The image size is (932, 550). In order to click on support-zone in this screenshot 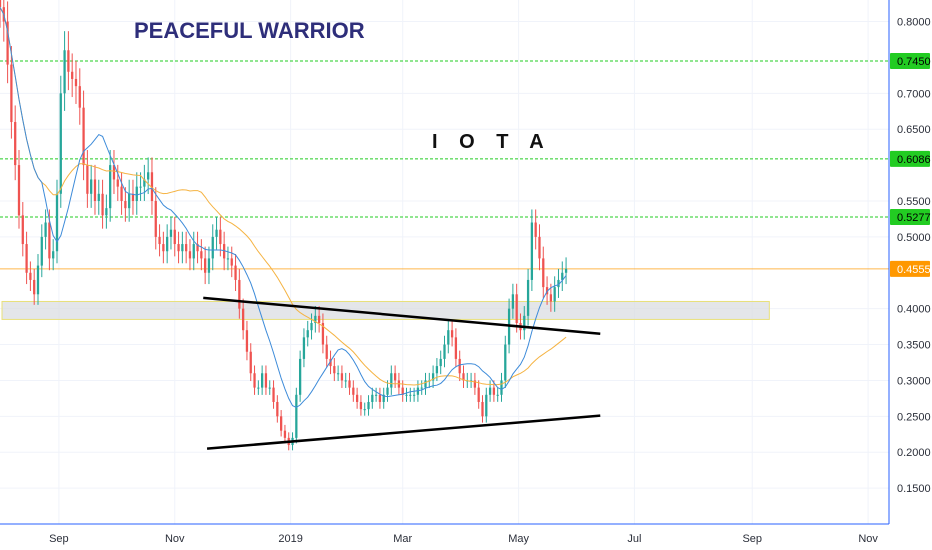, I will do `click(385, 310)`.